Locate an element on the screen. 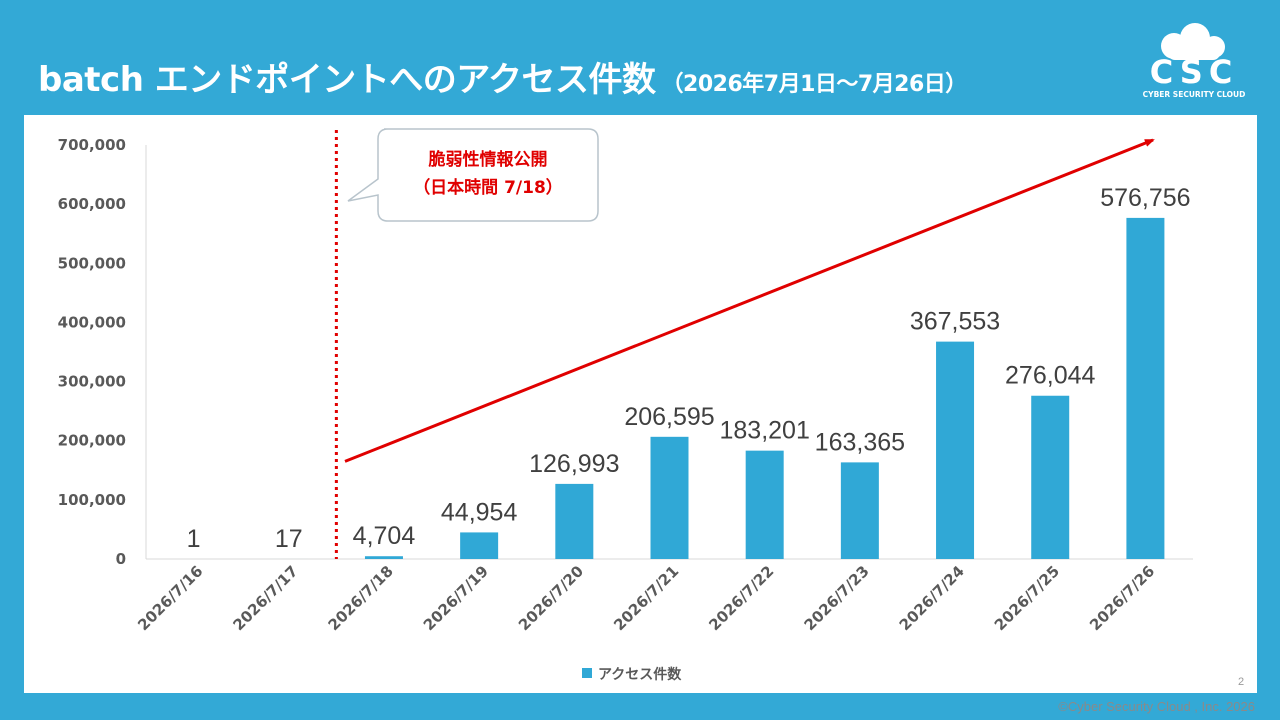 This screenshot has height=720, width=1280. data-label: 206,595 is located at coordinates (669, 417).